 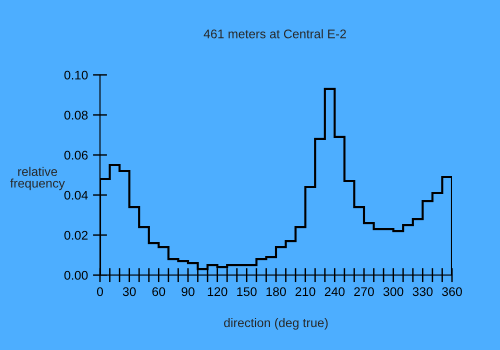 What do you see at coordinates (100, 291) in the screenshot?
I see `x-tick-label: 0` at bounding box center [100, 291].